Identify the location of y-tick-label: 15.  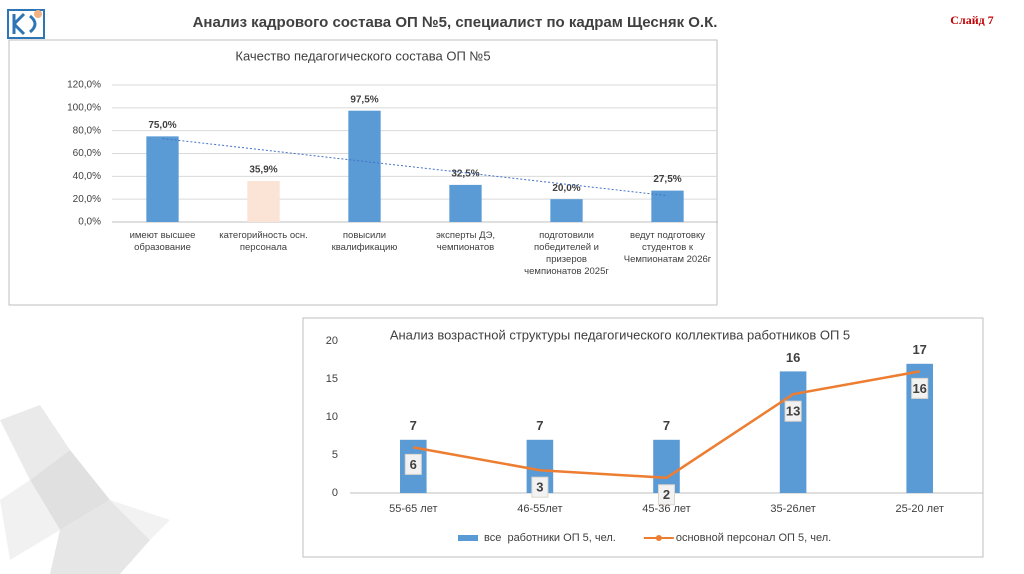
(332, 379).